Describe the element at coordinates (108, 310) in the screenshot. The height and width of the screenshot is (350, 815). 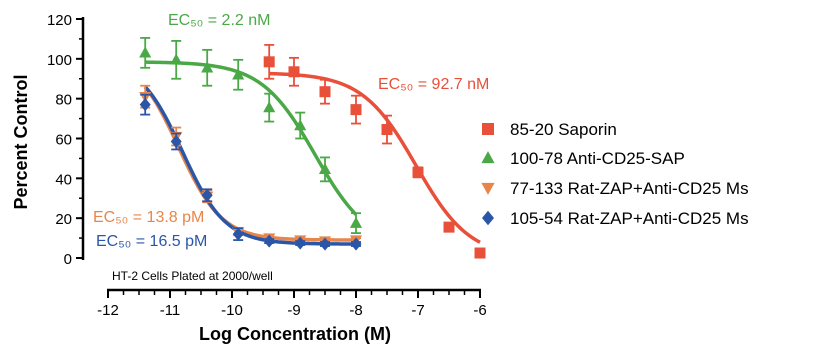
I see `x-tick-label: -12` at that location.